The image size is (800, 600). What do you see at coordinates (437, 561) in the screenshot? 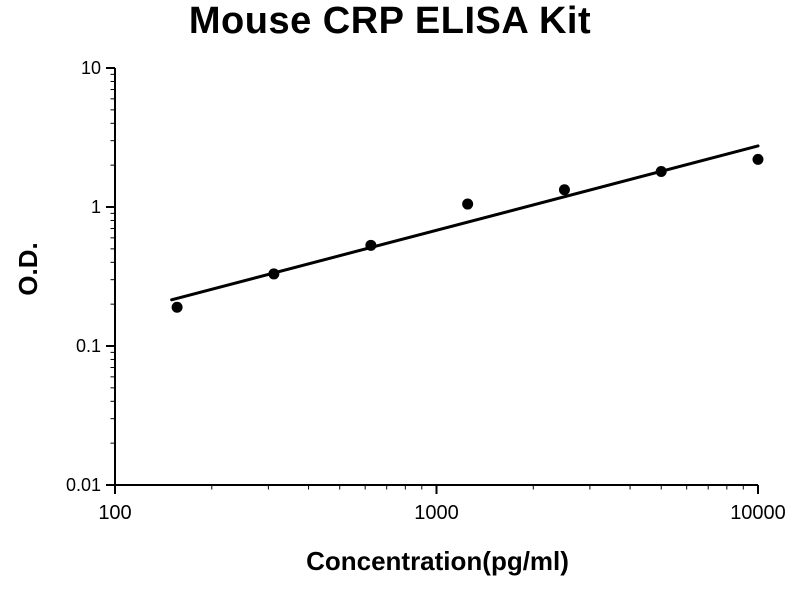
I see `x-axis-label: Concentration(pg/ml)` at bounding box center [437, 561].